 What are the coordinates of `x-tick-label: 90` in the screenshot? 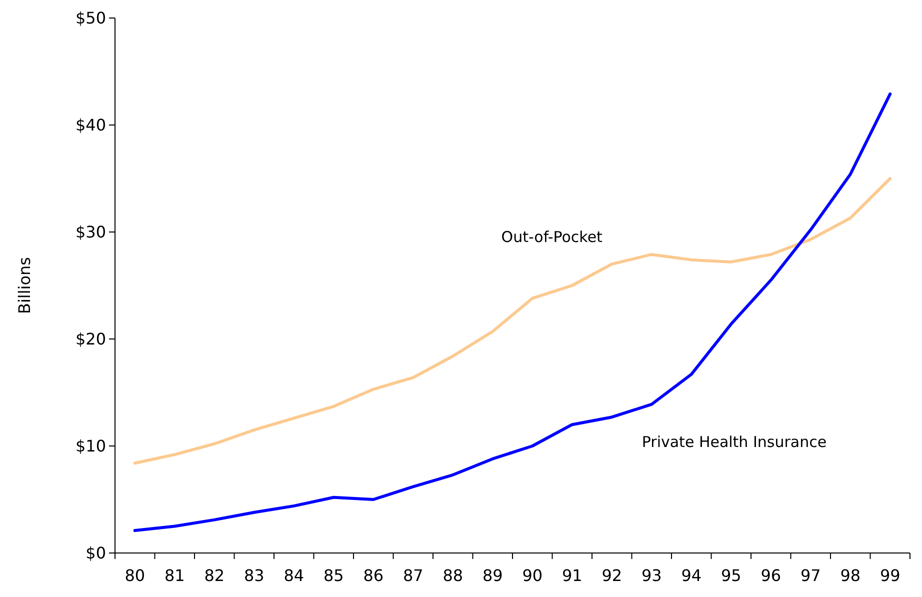 It's located at (532, 575).